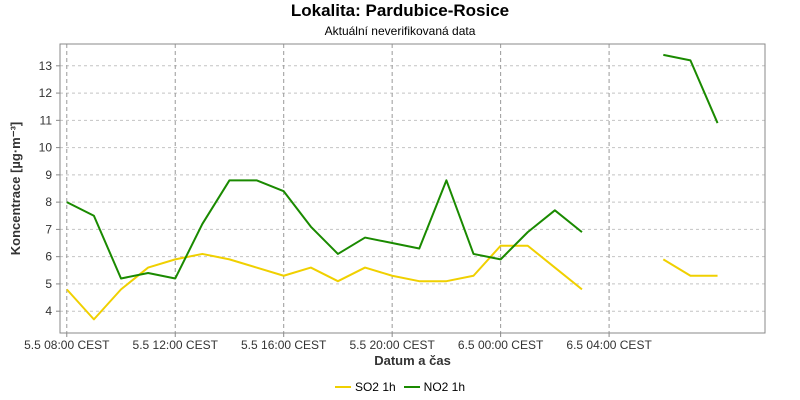 Image resolution: width=800 pixels, height=400 pixels. I want to click on x-tick-label: 5.5 08:00 CEST, so click(67, 345).